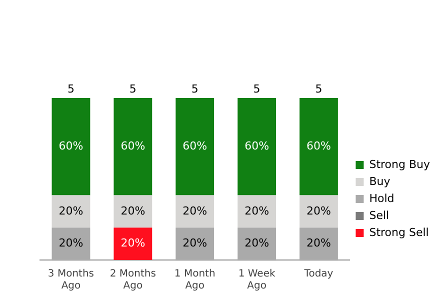 The width and height of the screenshot is (440, 300). Describe the element at coordinates (318, 274) in the screenshot. I see `x-tick-label: Today` at that location.